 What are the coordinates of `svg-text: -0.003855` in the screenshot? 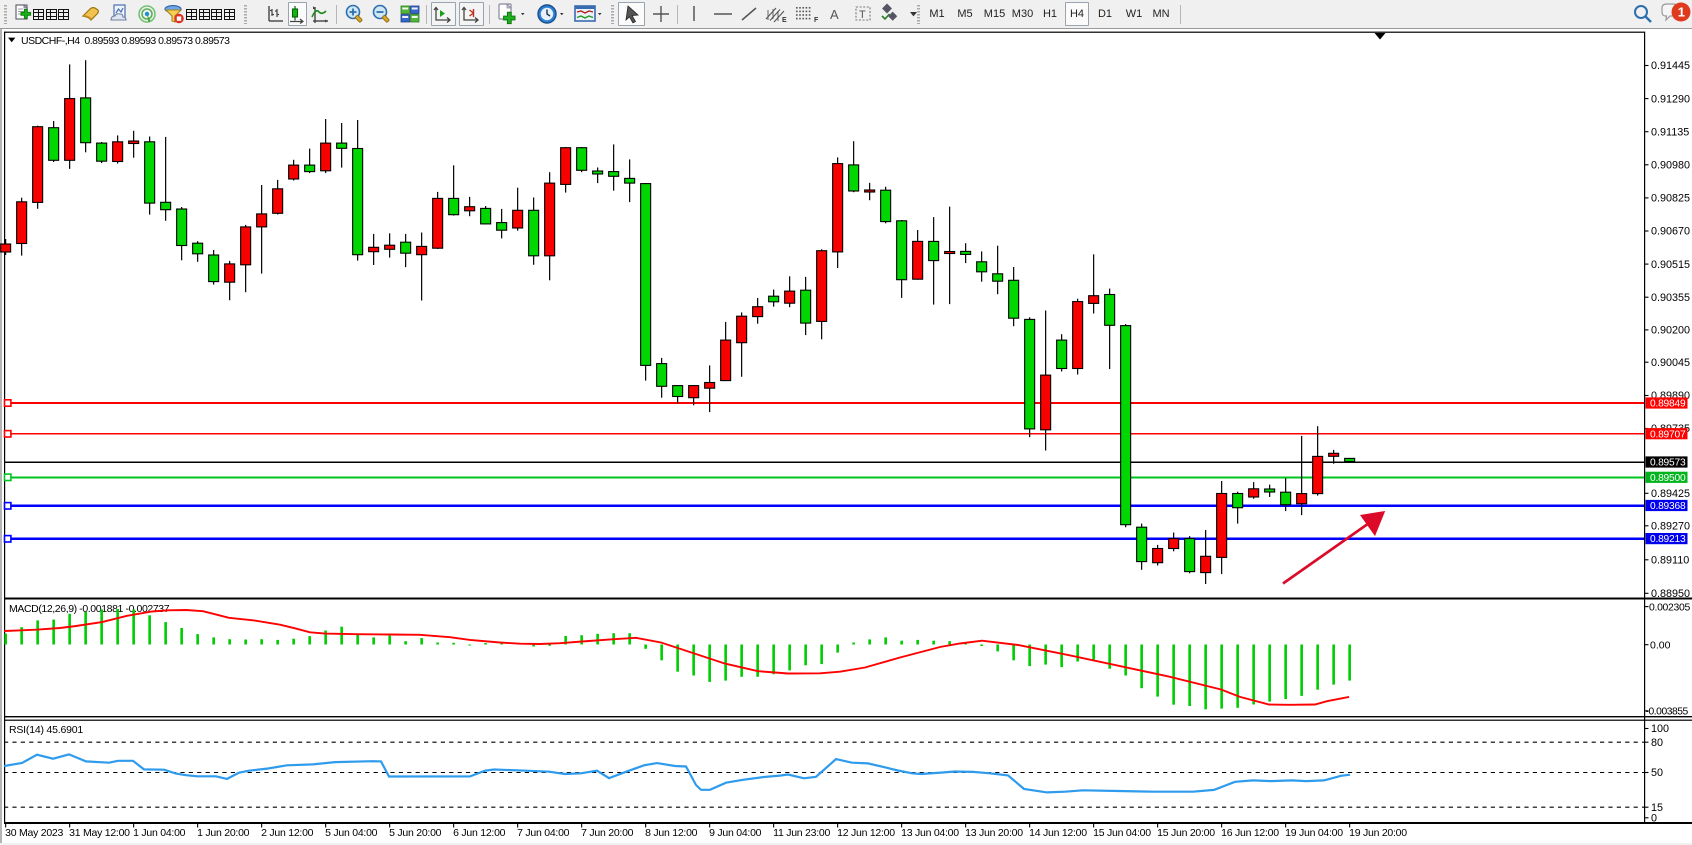 It's located at (1667, 712).